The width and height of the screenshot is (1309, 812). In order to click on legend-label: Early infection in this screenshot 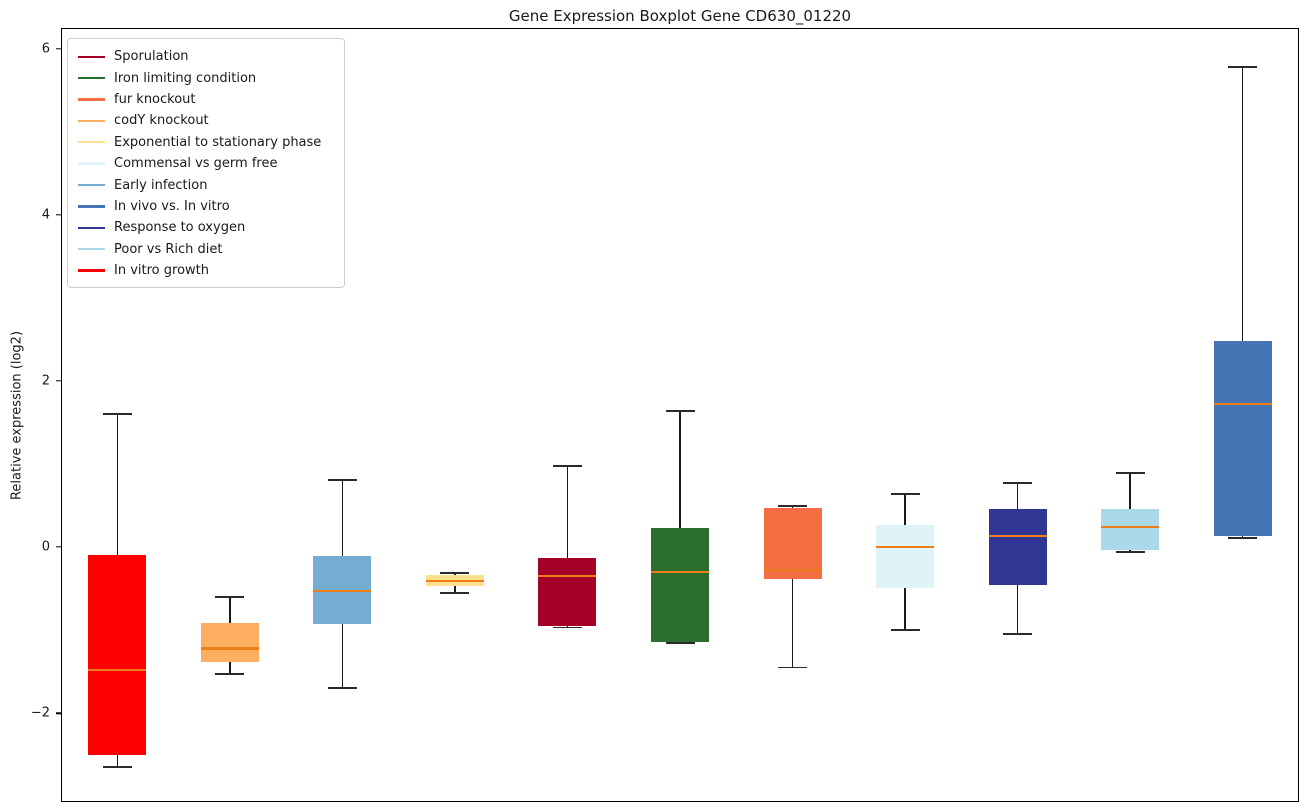, I will do `click(161, 185)`.